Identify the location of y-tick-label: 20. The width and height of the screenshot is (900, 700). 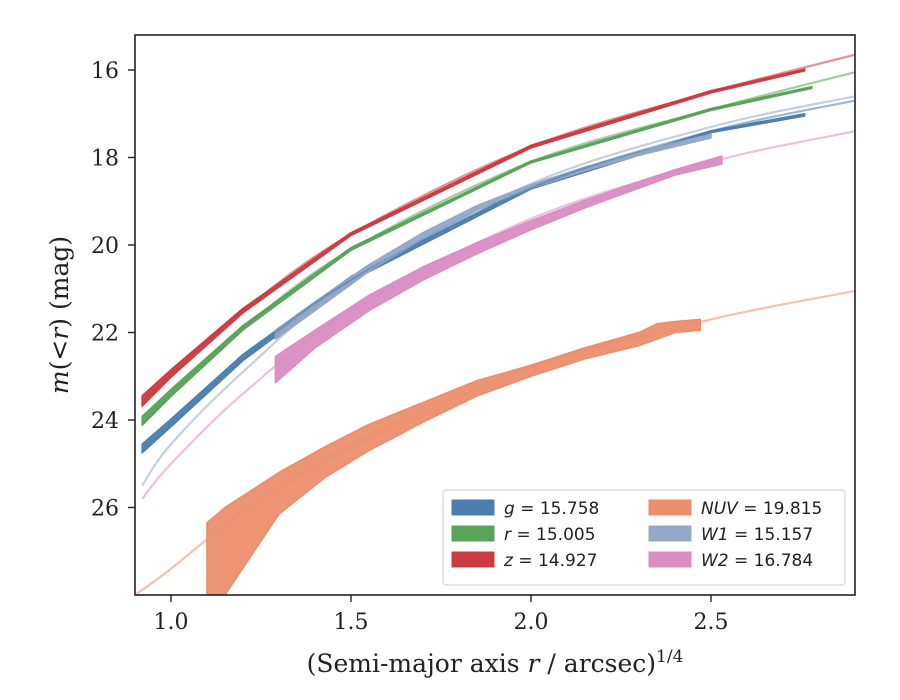
(105, 246).